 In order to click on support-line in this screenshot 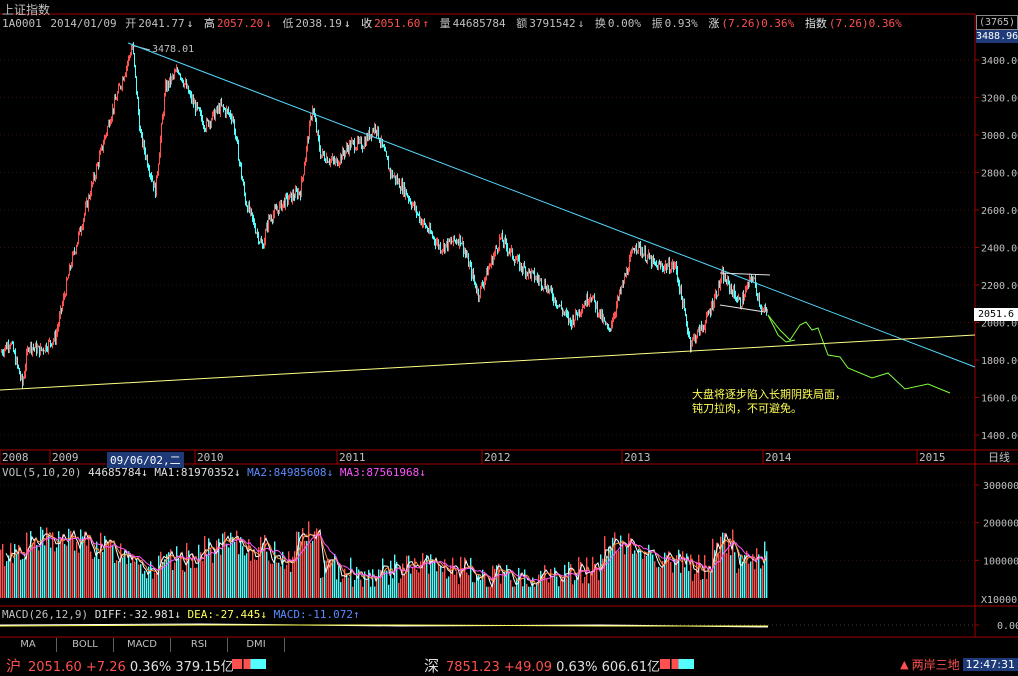, I will do `click(488, 362)`.